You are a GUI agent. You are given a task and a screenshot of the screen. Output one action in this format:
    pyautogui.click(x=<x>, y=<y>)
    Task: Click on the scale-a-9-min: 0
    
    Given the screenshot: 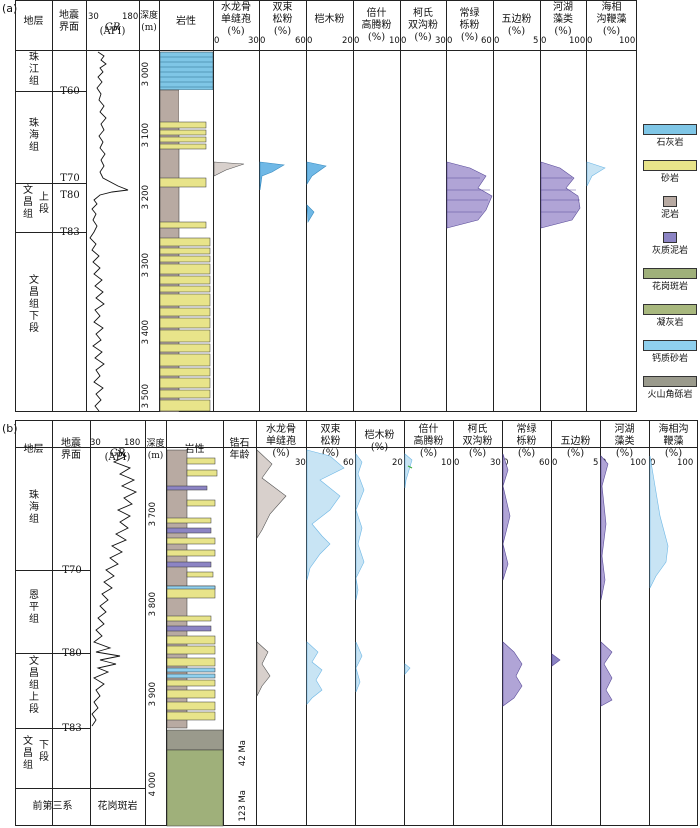 What is the action you would take?
    pyautogui.click(x=590, y=41)
    